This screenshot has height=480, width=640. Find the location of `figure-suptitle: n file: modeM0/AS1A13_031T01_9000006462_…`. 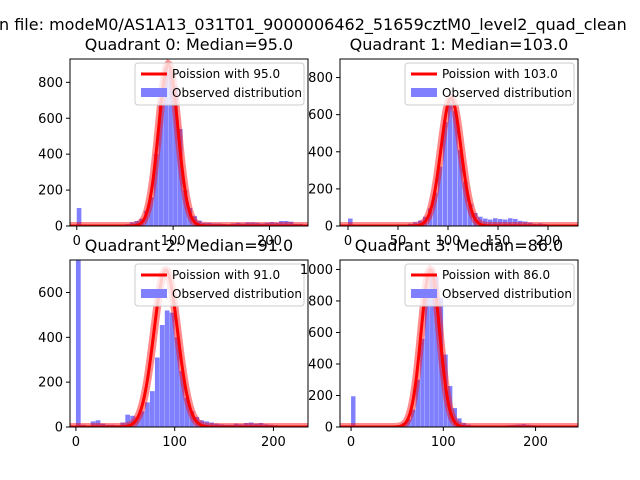

figure-suptitle: n file: modeM0/AS1A13_031T01_9000006462_… is located at coordinates (313, 25).